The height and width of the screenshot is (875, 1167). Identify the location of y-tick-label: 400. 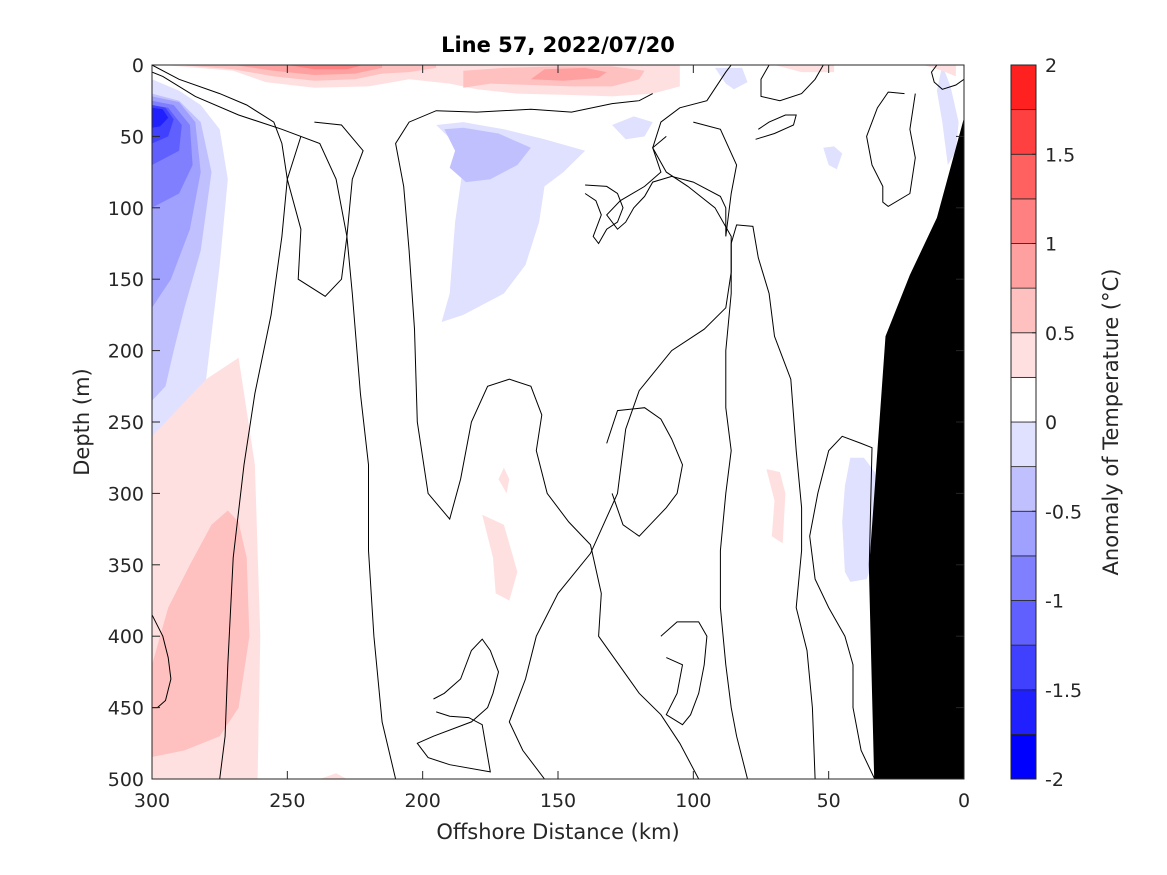
(126, 637).